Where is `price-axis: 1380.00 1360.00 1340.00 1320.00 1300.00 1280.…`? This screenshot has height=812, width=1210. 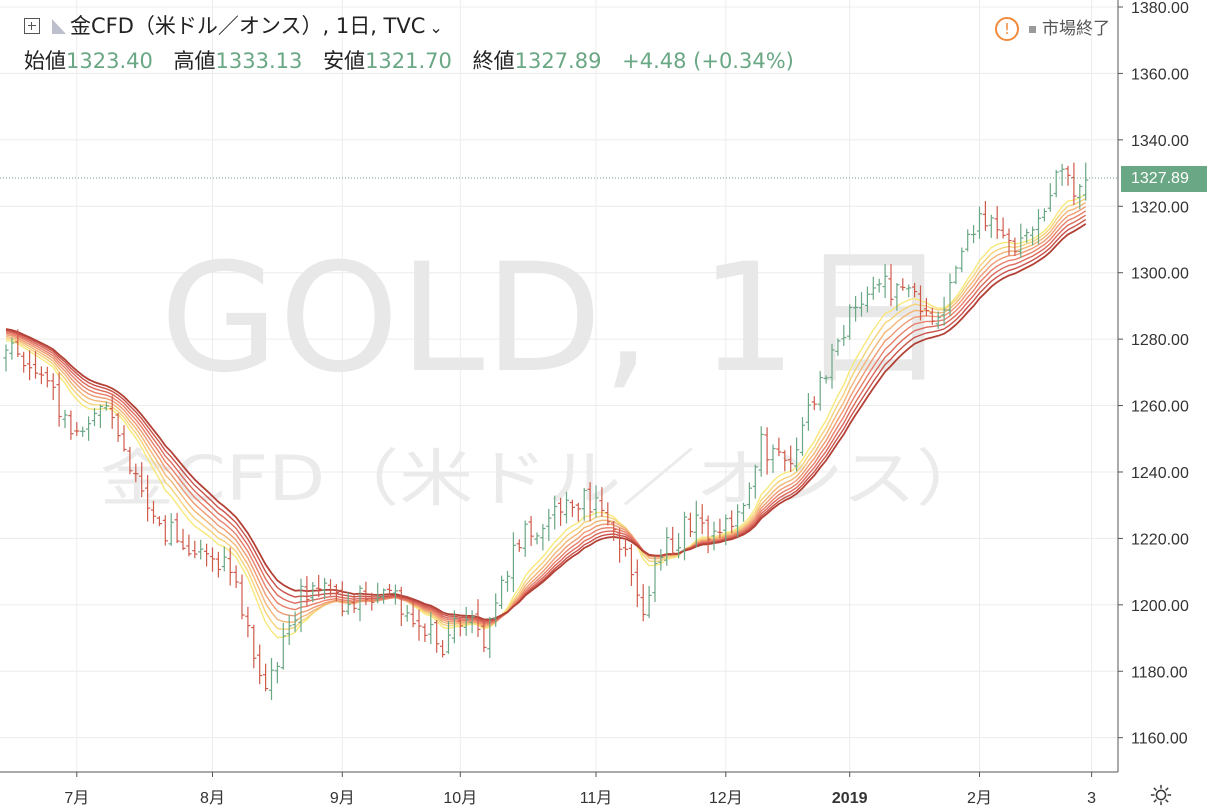 price-axis: 1380.00 1360.00 1340.00 1320.00 1300.00 1280.… is located at coordinates (1153, 374).